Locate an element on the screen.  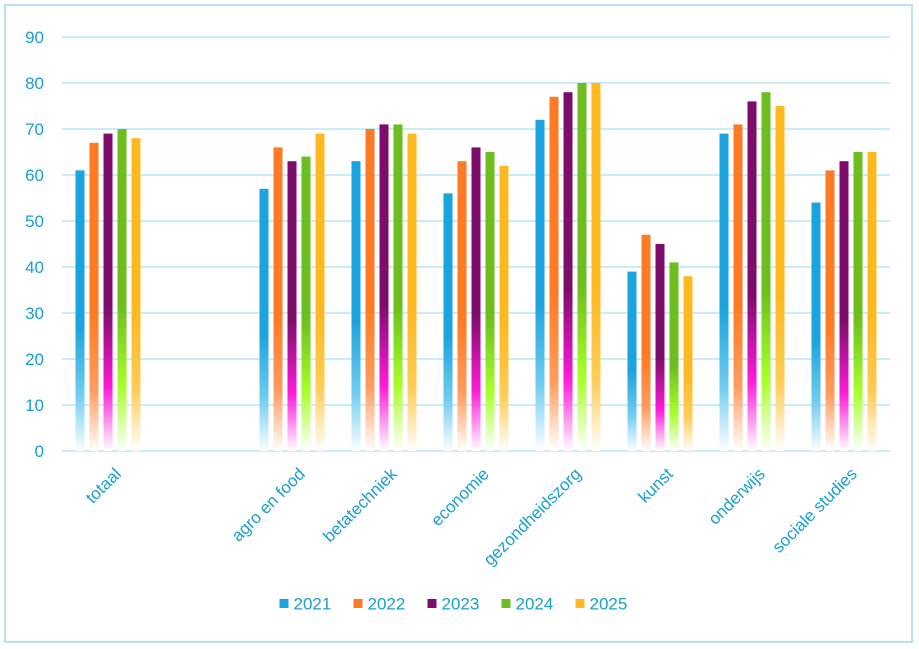
legend-item-2022: 2022 is located at coordinates (379, 604).